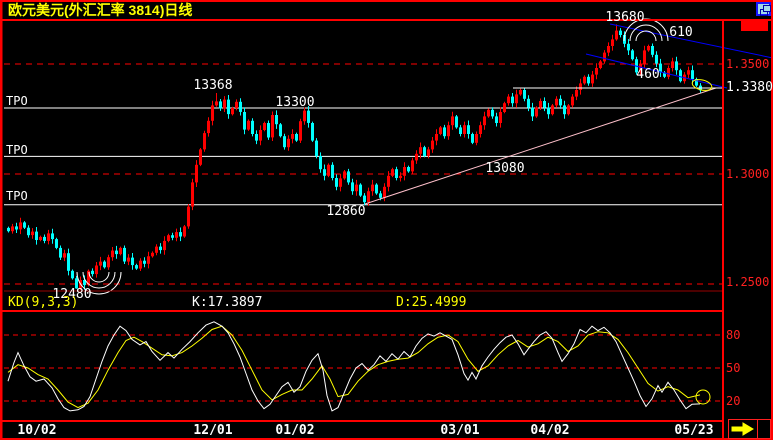 The width and height of the screenshot is (773, 440). I want to click on date-tick-4: 03/01, so click(460, 430).